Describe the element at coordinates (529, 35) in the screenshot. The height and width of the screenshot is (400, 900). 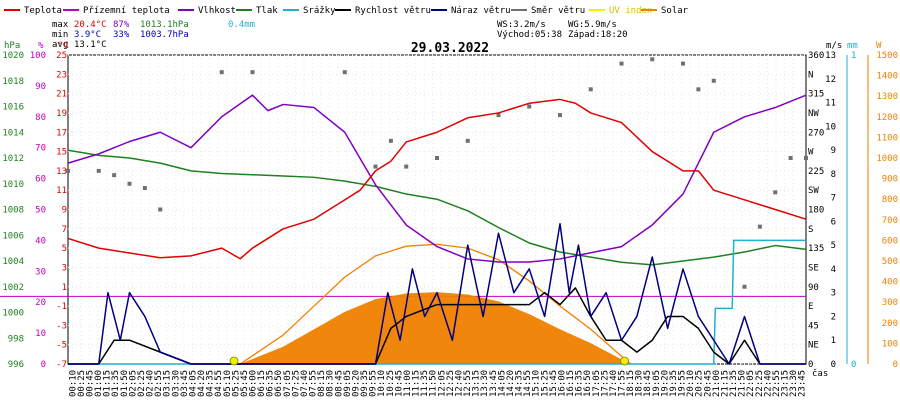
I see `info-sunrise: Východ:05:38` at that location.